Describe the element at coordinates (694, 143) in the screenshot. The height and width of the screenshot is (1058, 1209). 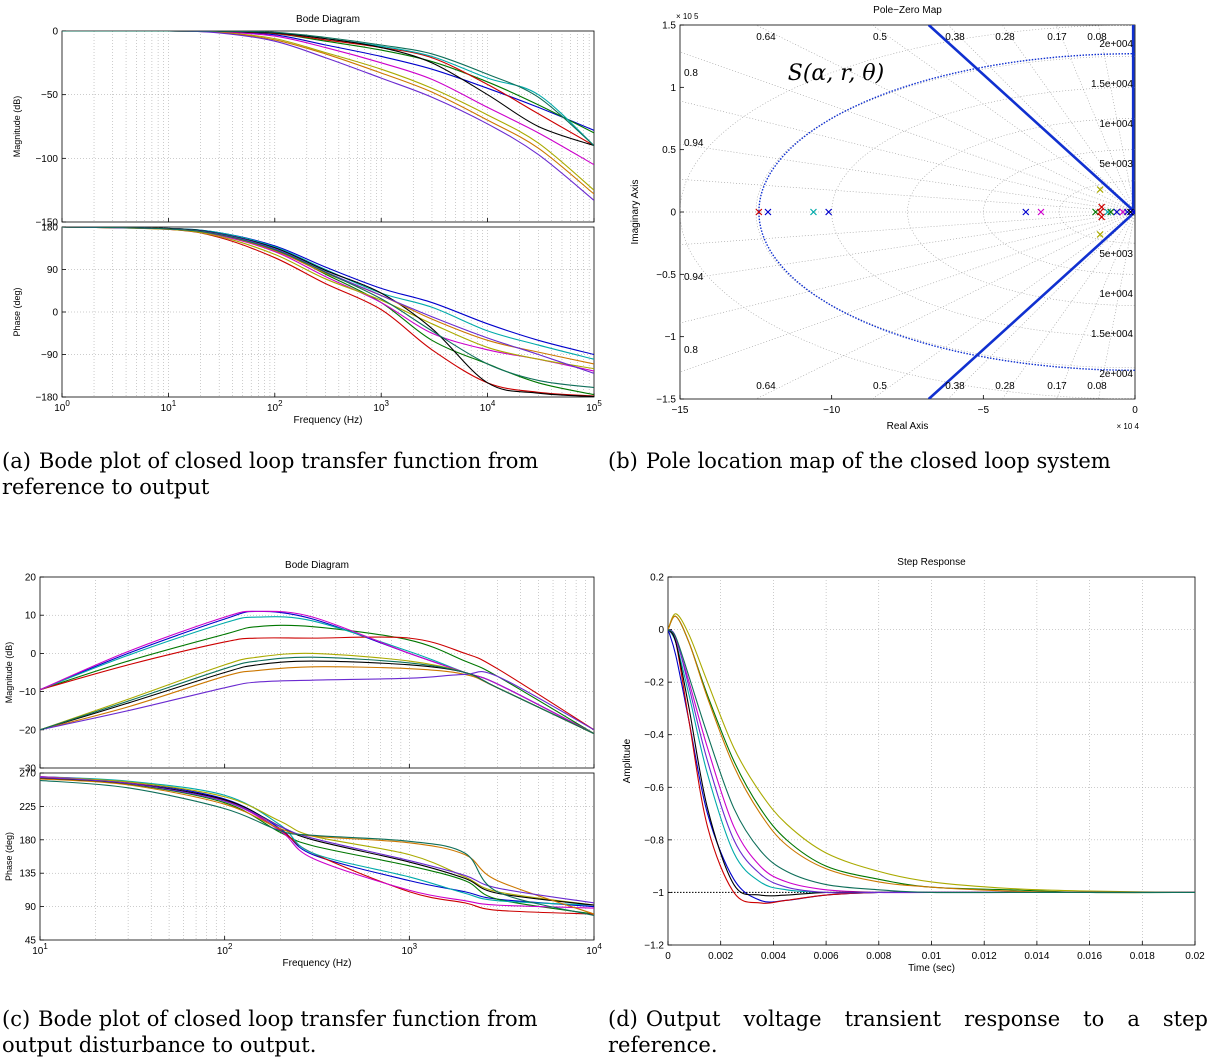
I see `chart-b-damping-label-left: 0.94` at that location.